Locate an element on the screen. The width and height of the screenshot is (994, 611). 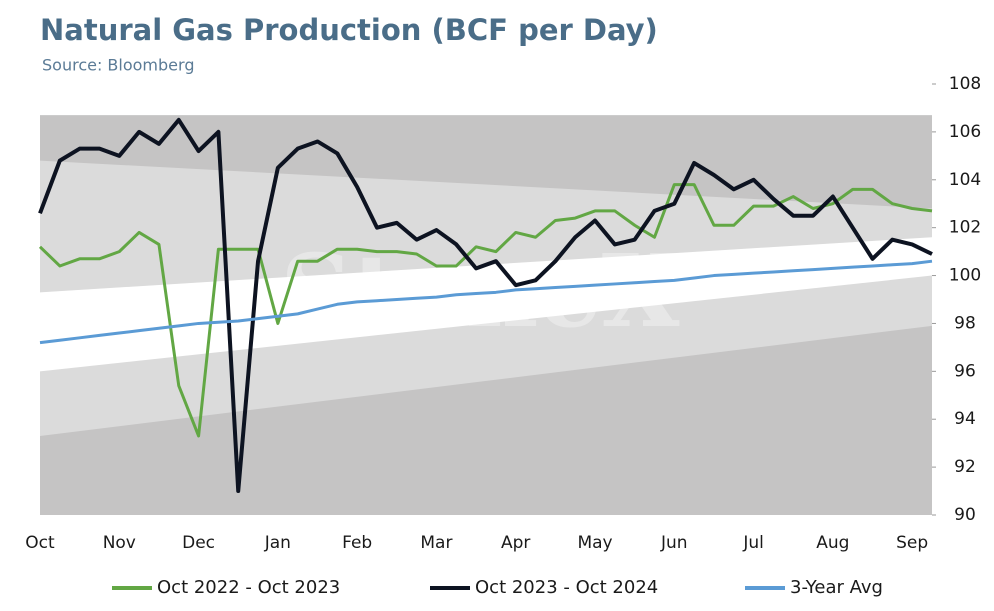
y-tick-label: 104 is located at coordinates (965, 180).